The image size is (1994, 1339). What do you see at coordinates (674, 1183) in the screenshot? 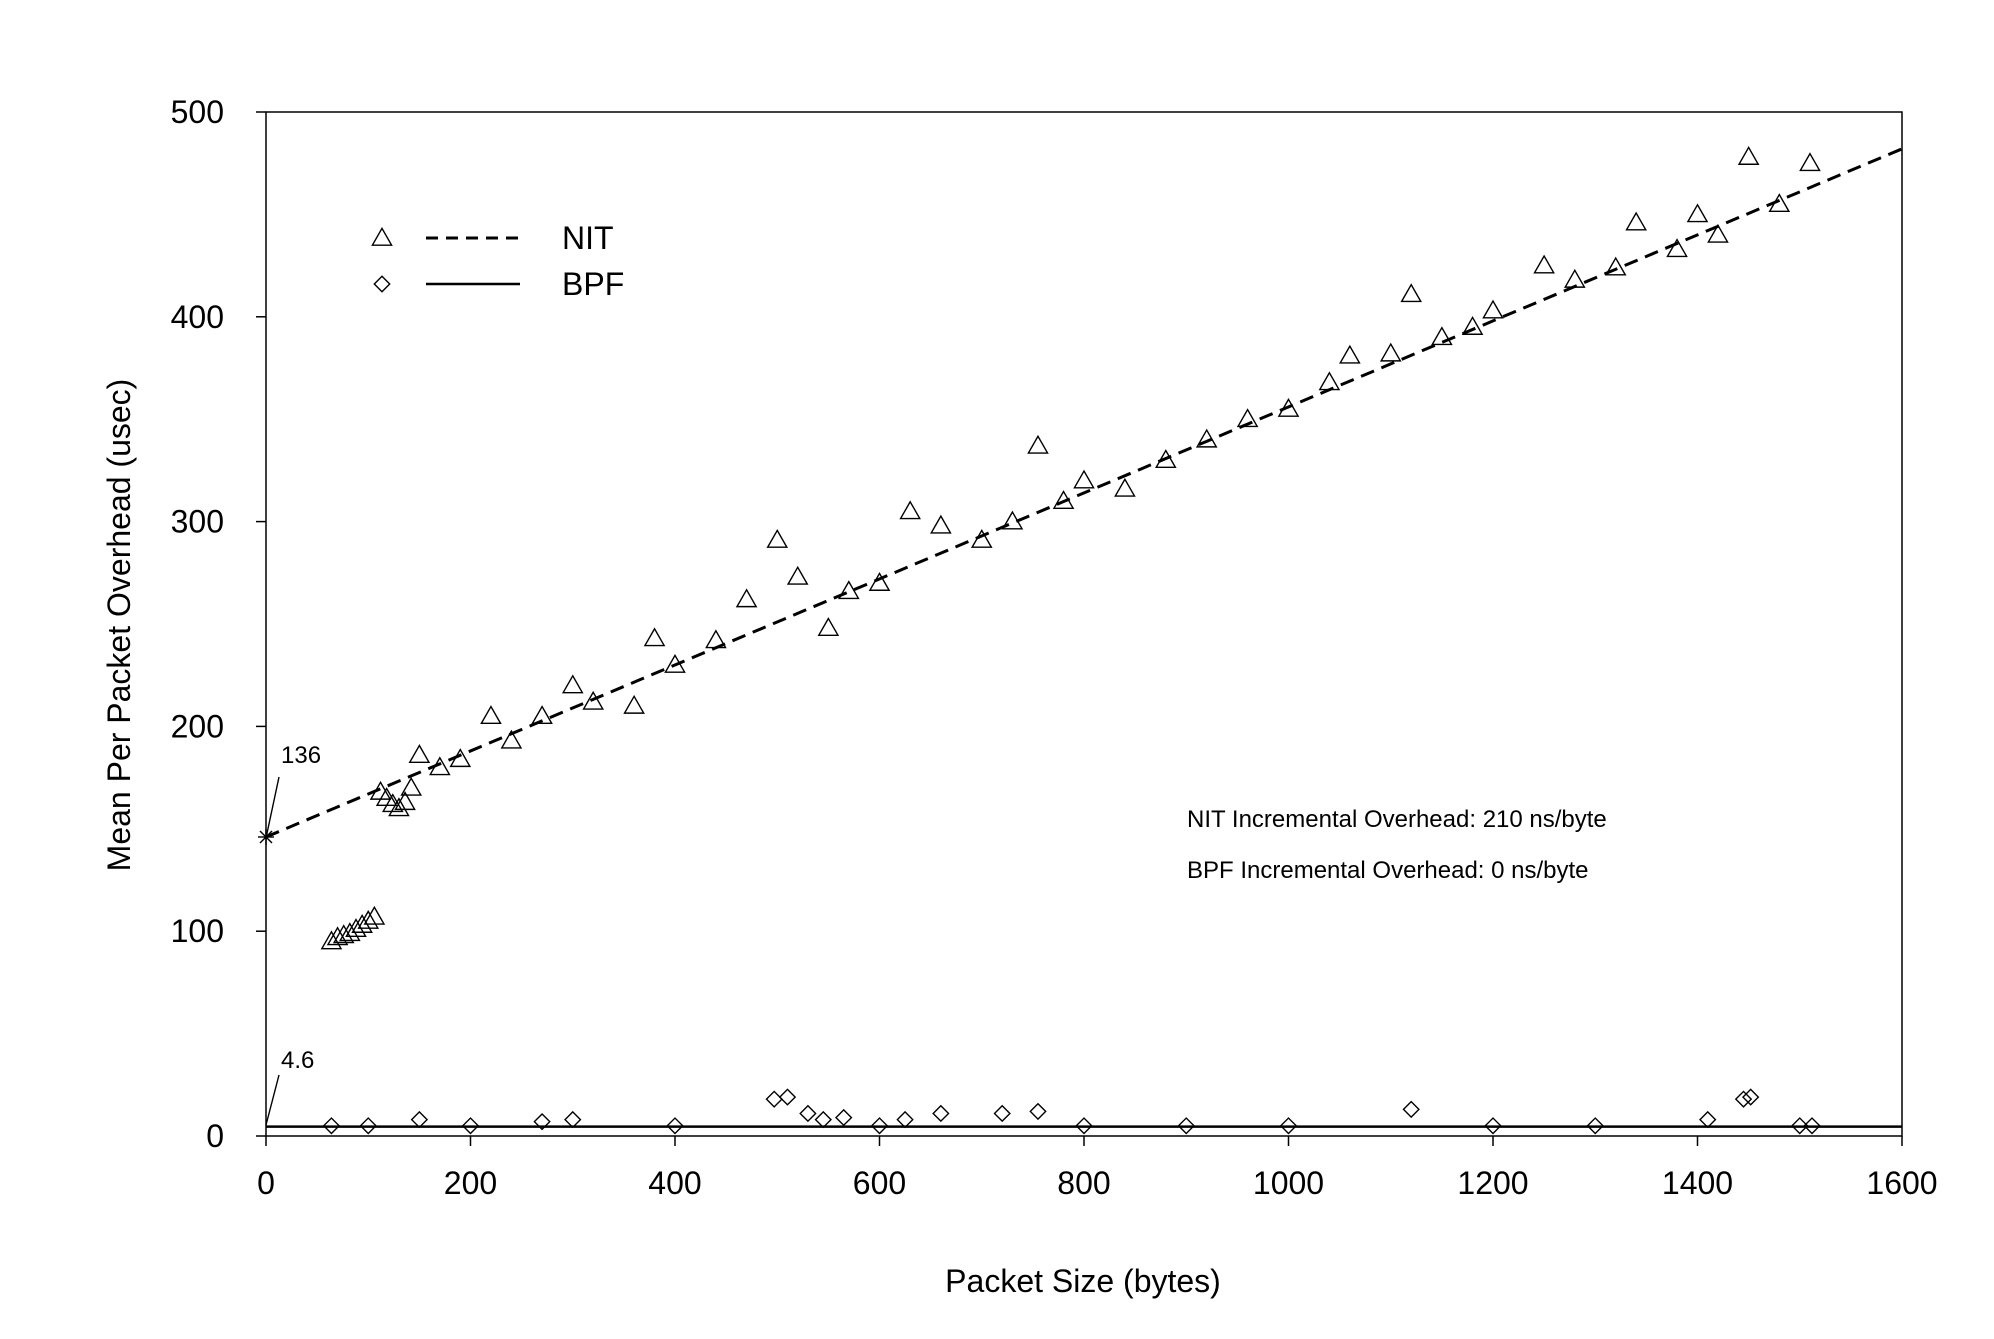
I see `x-tick-label: 400` at bounding box center [674, 1183].